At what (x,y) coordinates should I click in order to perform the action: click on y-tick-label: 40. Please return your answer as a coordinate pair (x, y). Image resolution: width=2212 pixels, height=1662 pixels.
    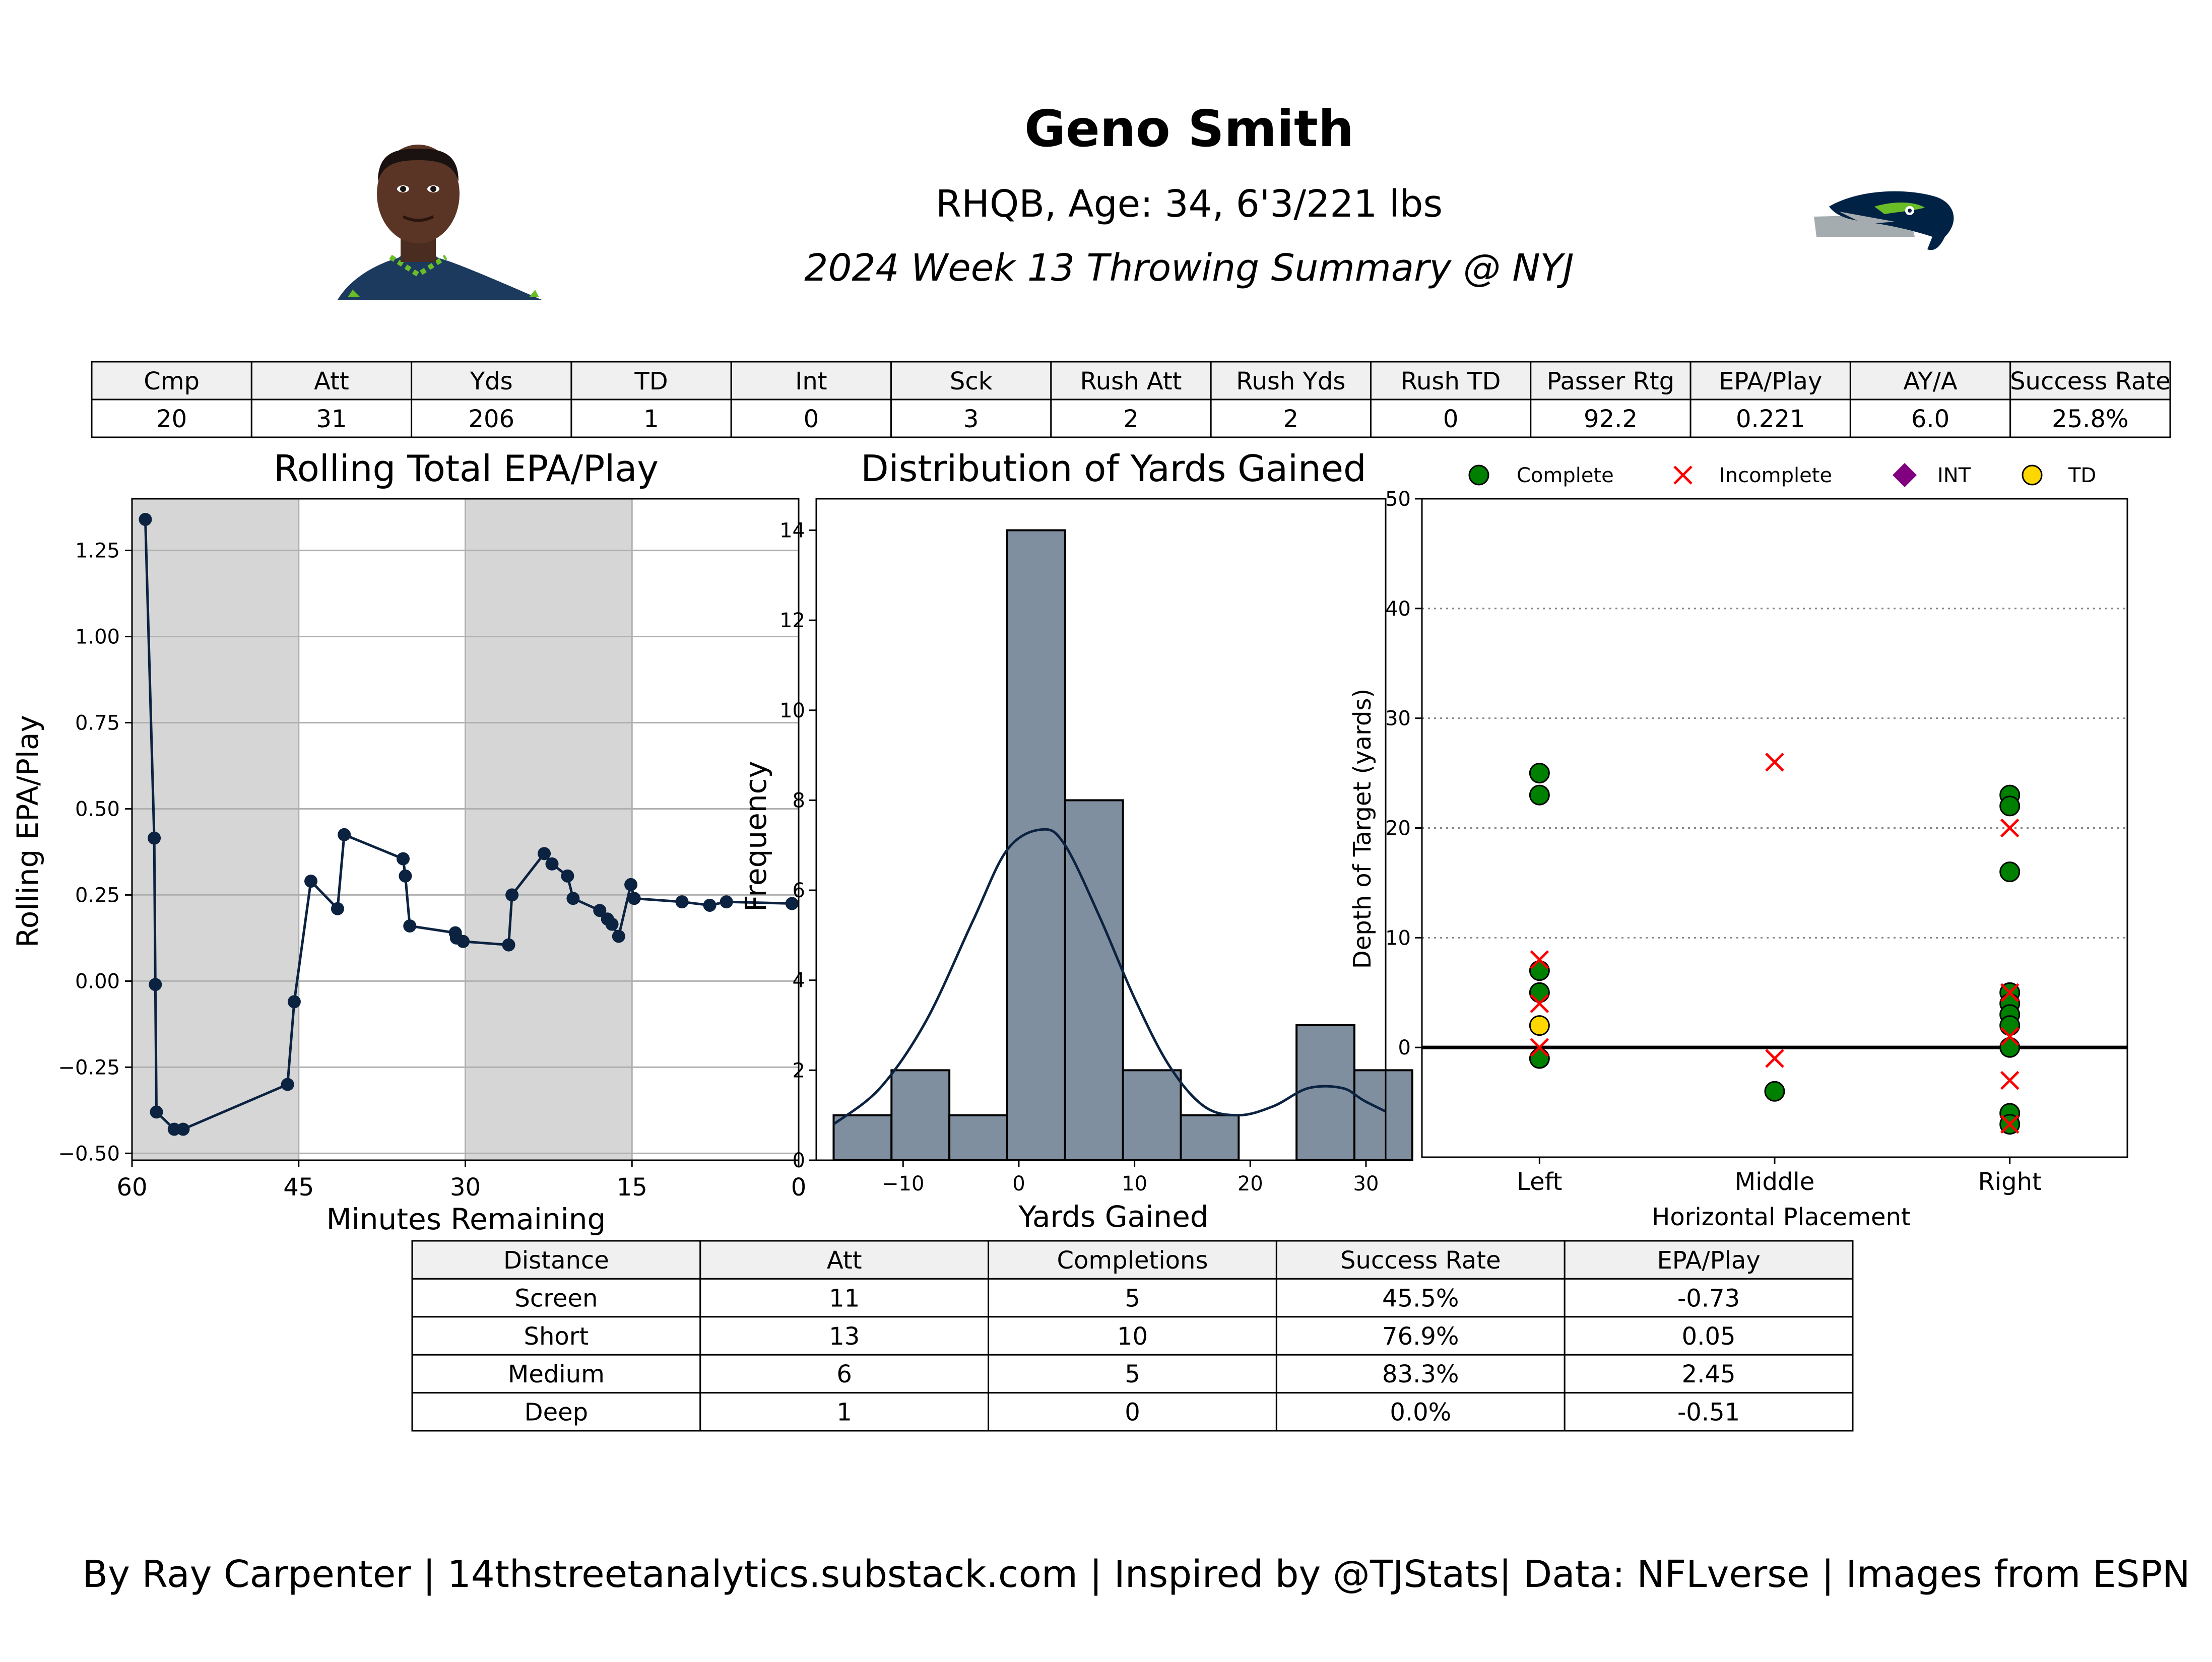
    Looking at the image, I should click on (1398, 609).